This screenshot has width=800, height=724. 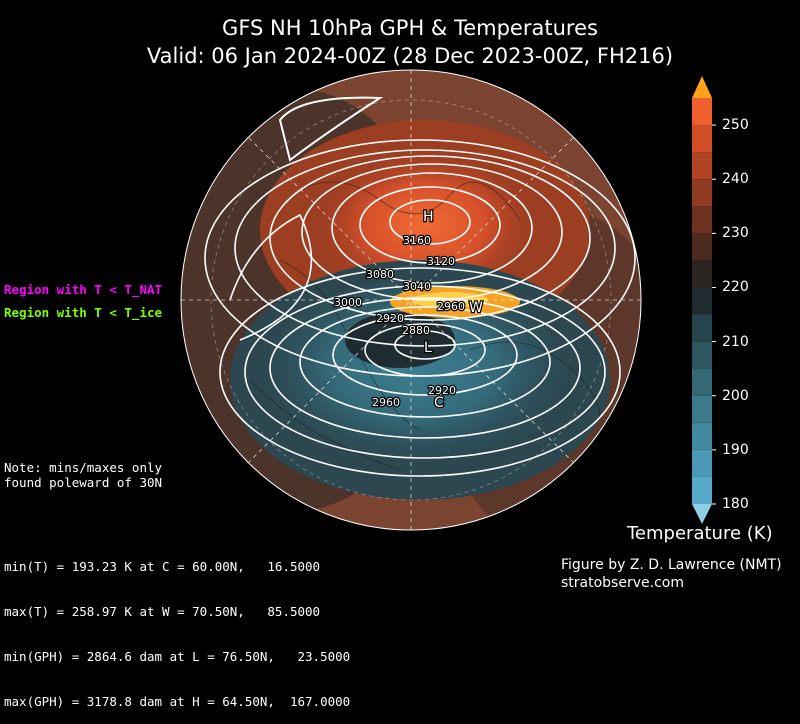 What do you see at coordinates (735, 341) in the screenshot?
I see `colorbar-tick-label: 210` at bounding box center [735, 341].